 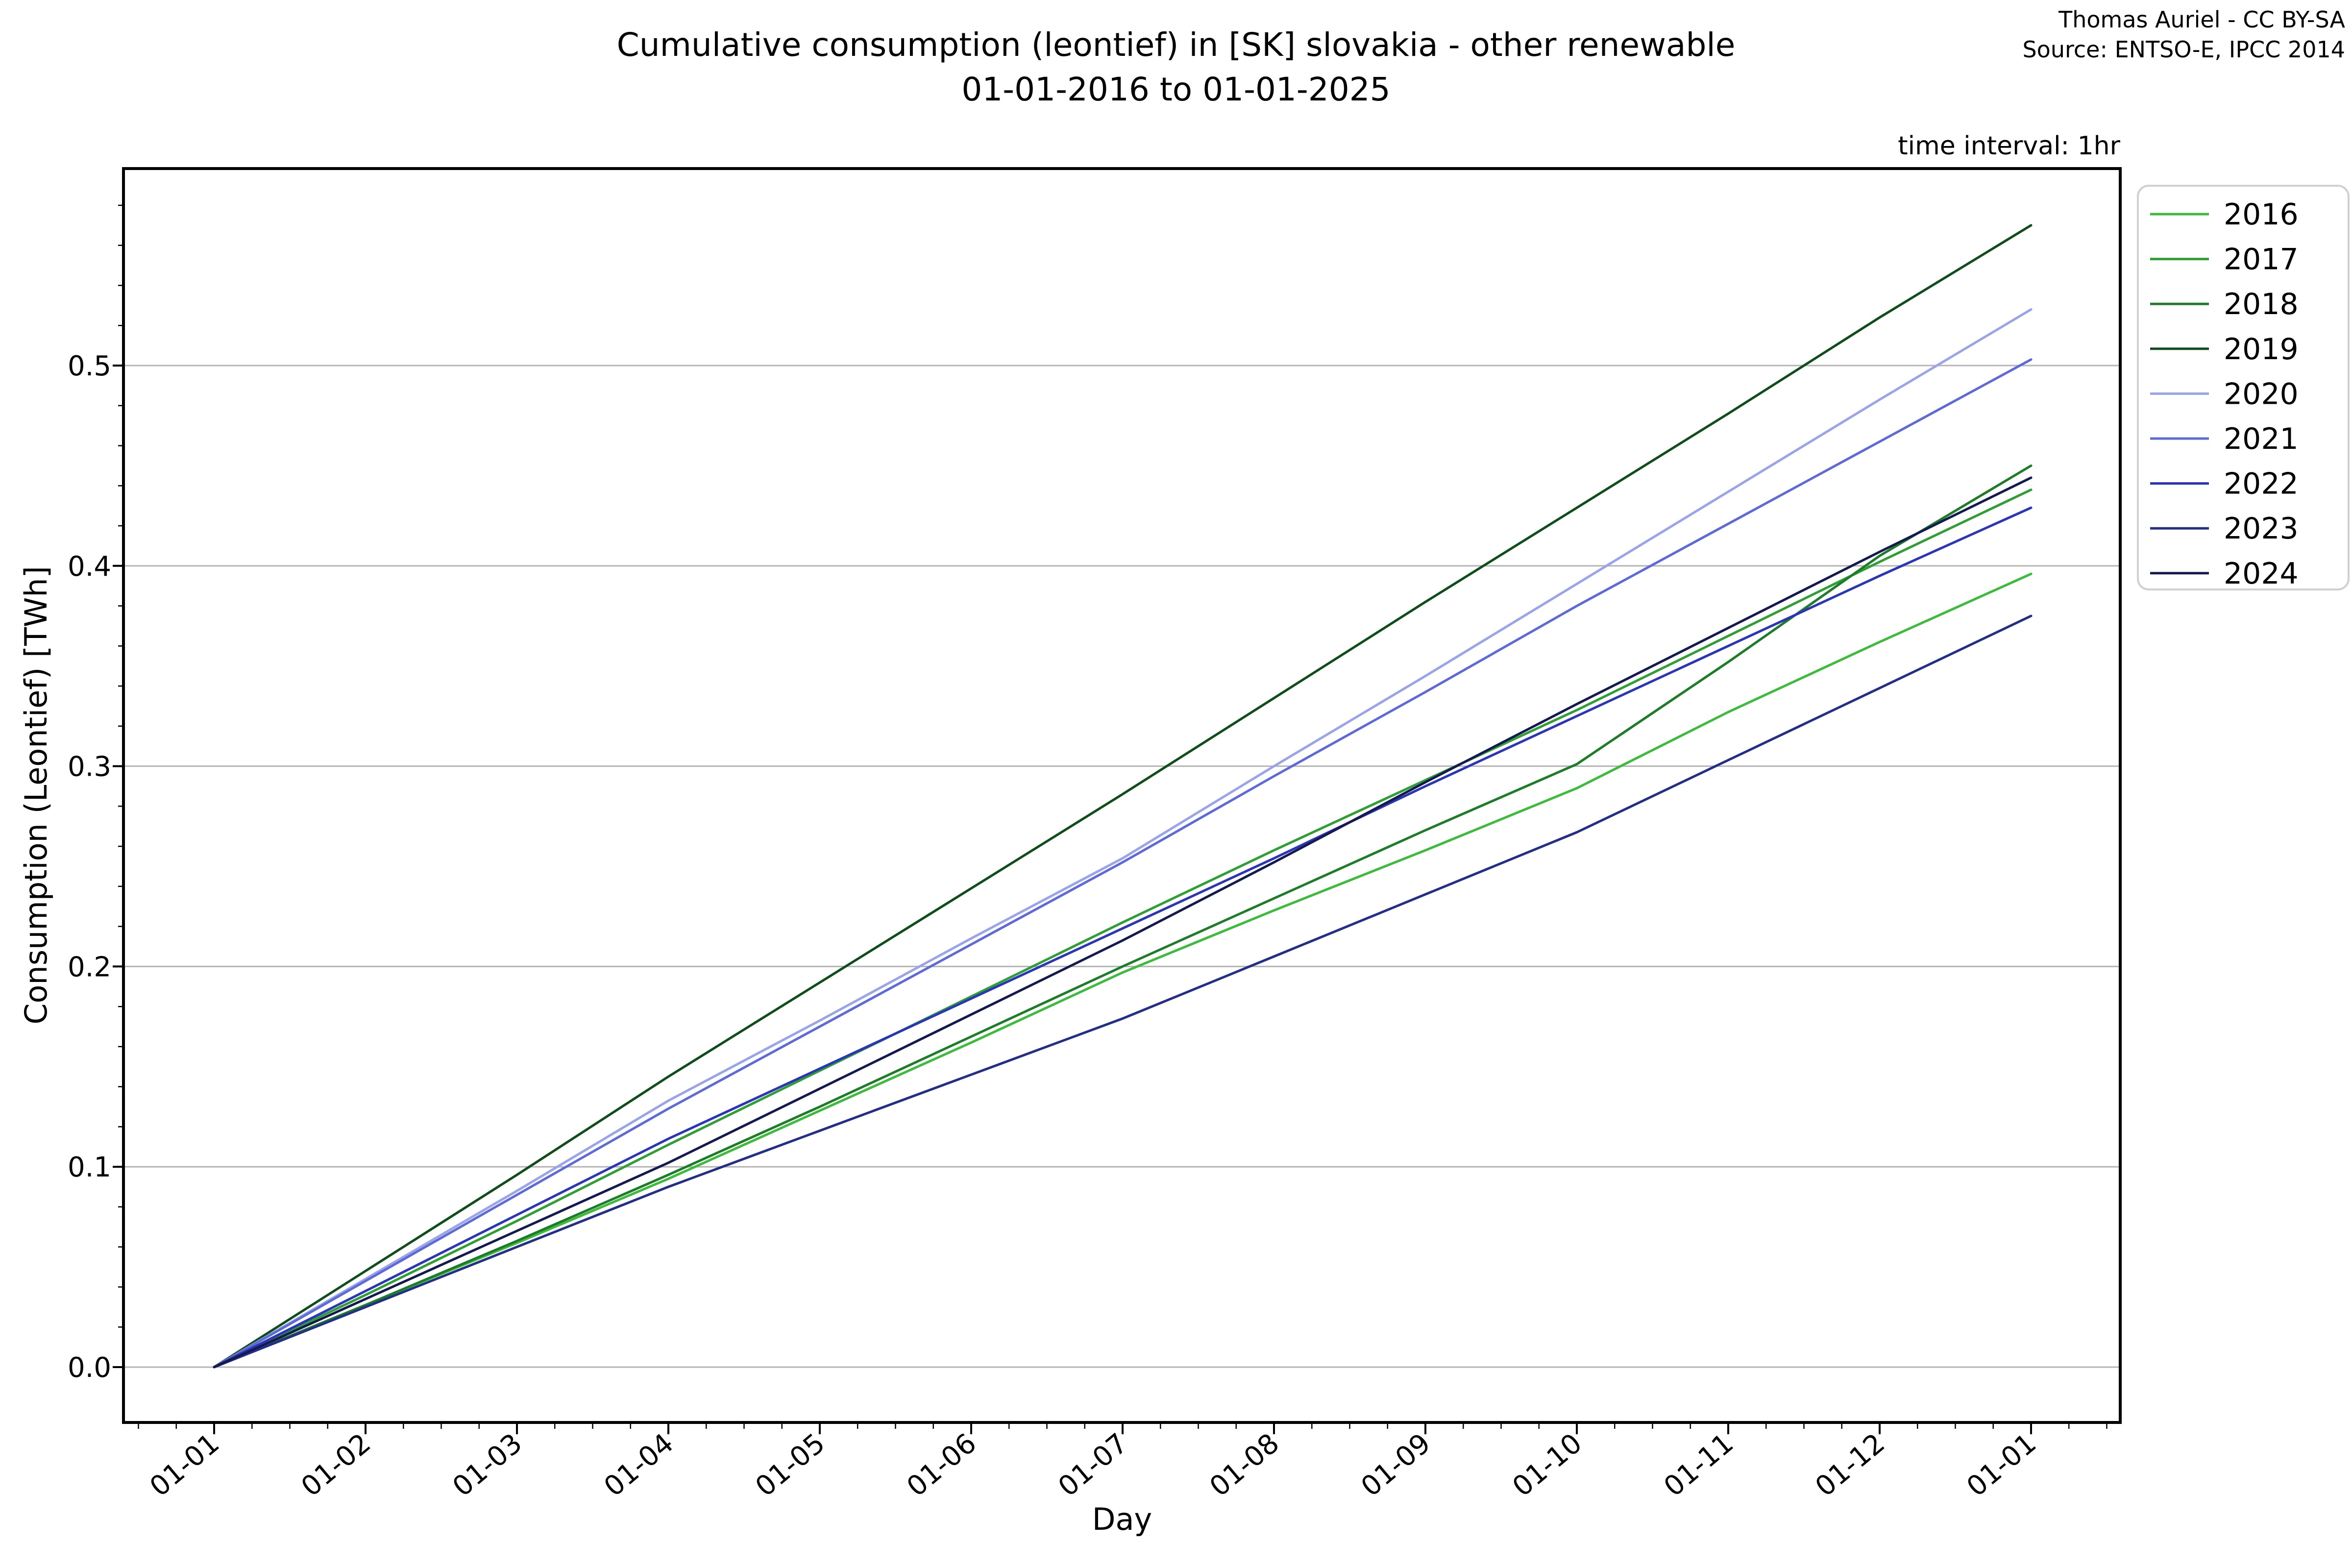 What do you see at coordinates (2261, 574) in the screenshot?
I see `legend-label-2024: 2024` at bounding box center [2261, 574].